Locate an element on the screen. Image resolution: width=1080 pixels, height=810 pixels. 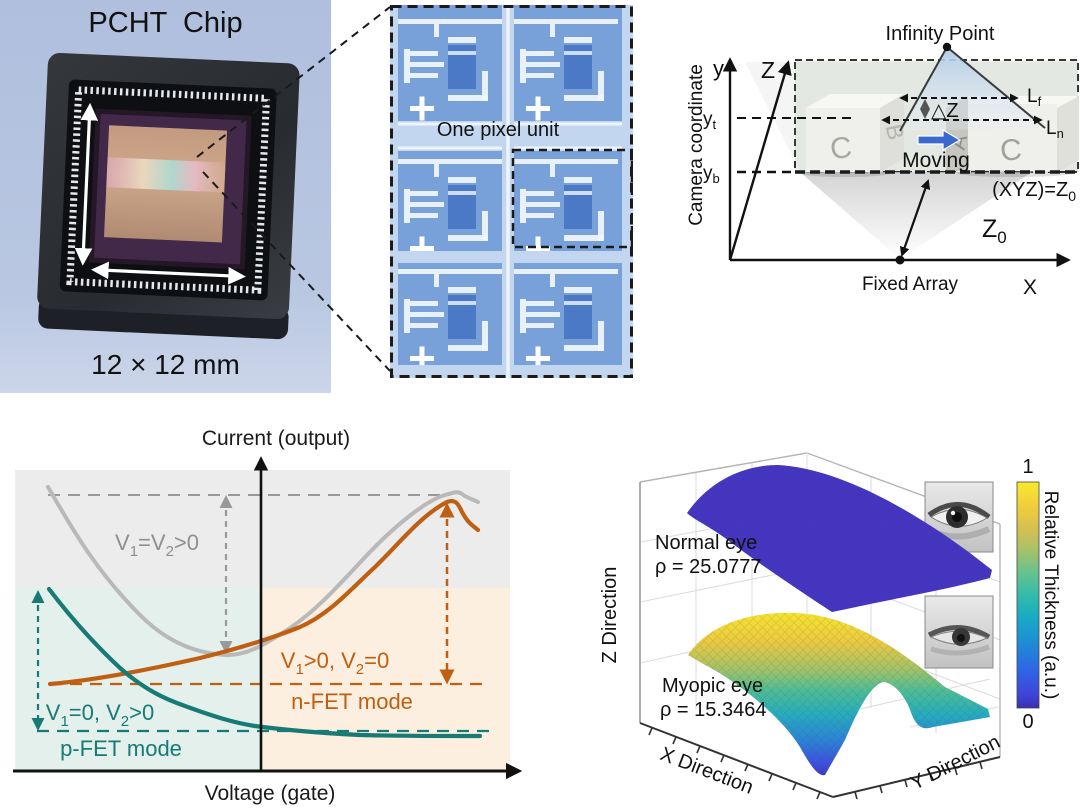
z-axis is located at coordinates (760, 160).